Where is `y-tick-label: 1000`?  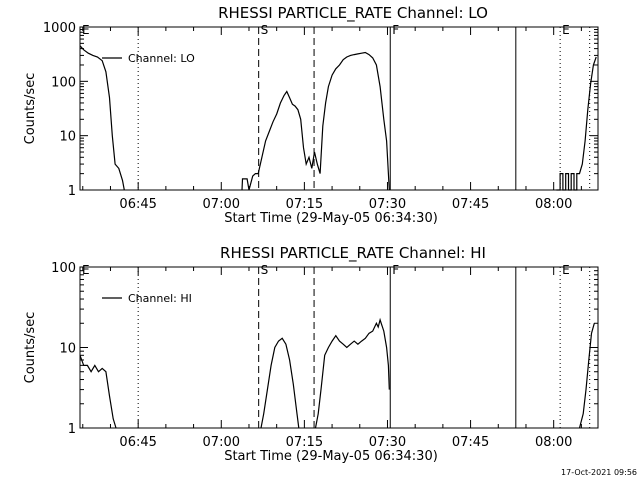 y-tick-label: 1000 is located at coordinates (59, 28).